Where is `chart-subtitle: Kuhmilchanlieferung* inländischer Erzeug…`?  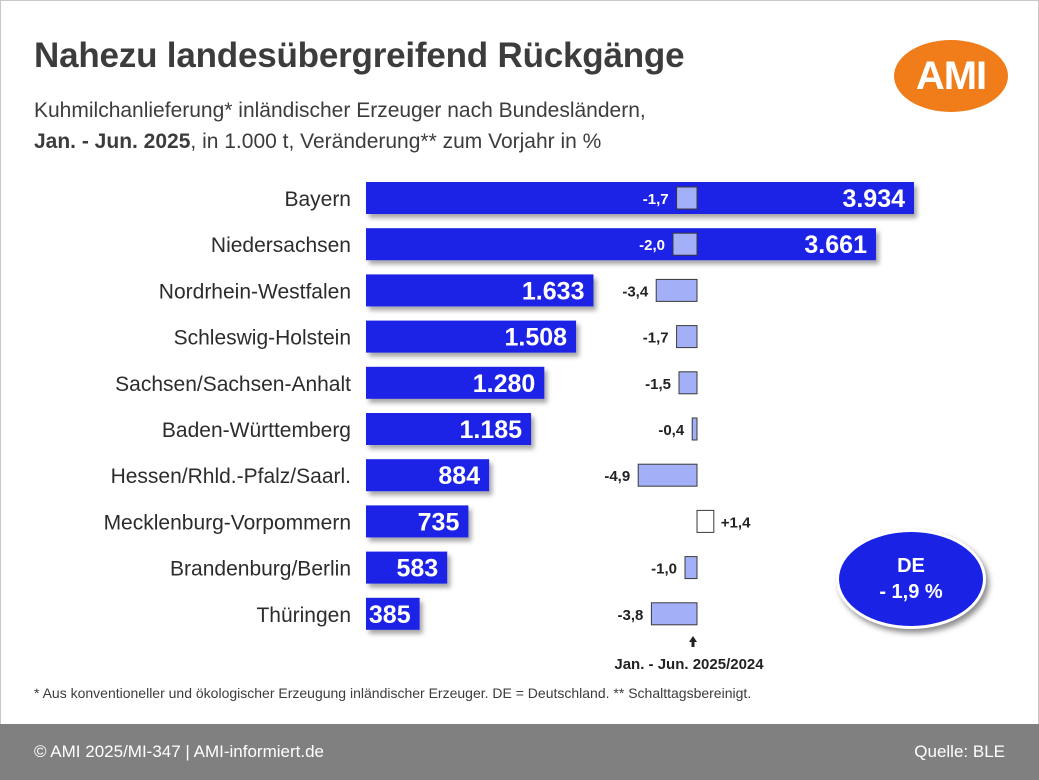
chart-subtitle: Kuhmilchanlieferung* inländischer Erzeug… is located at coordinates (340, 126).